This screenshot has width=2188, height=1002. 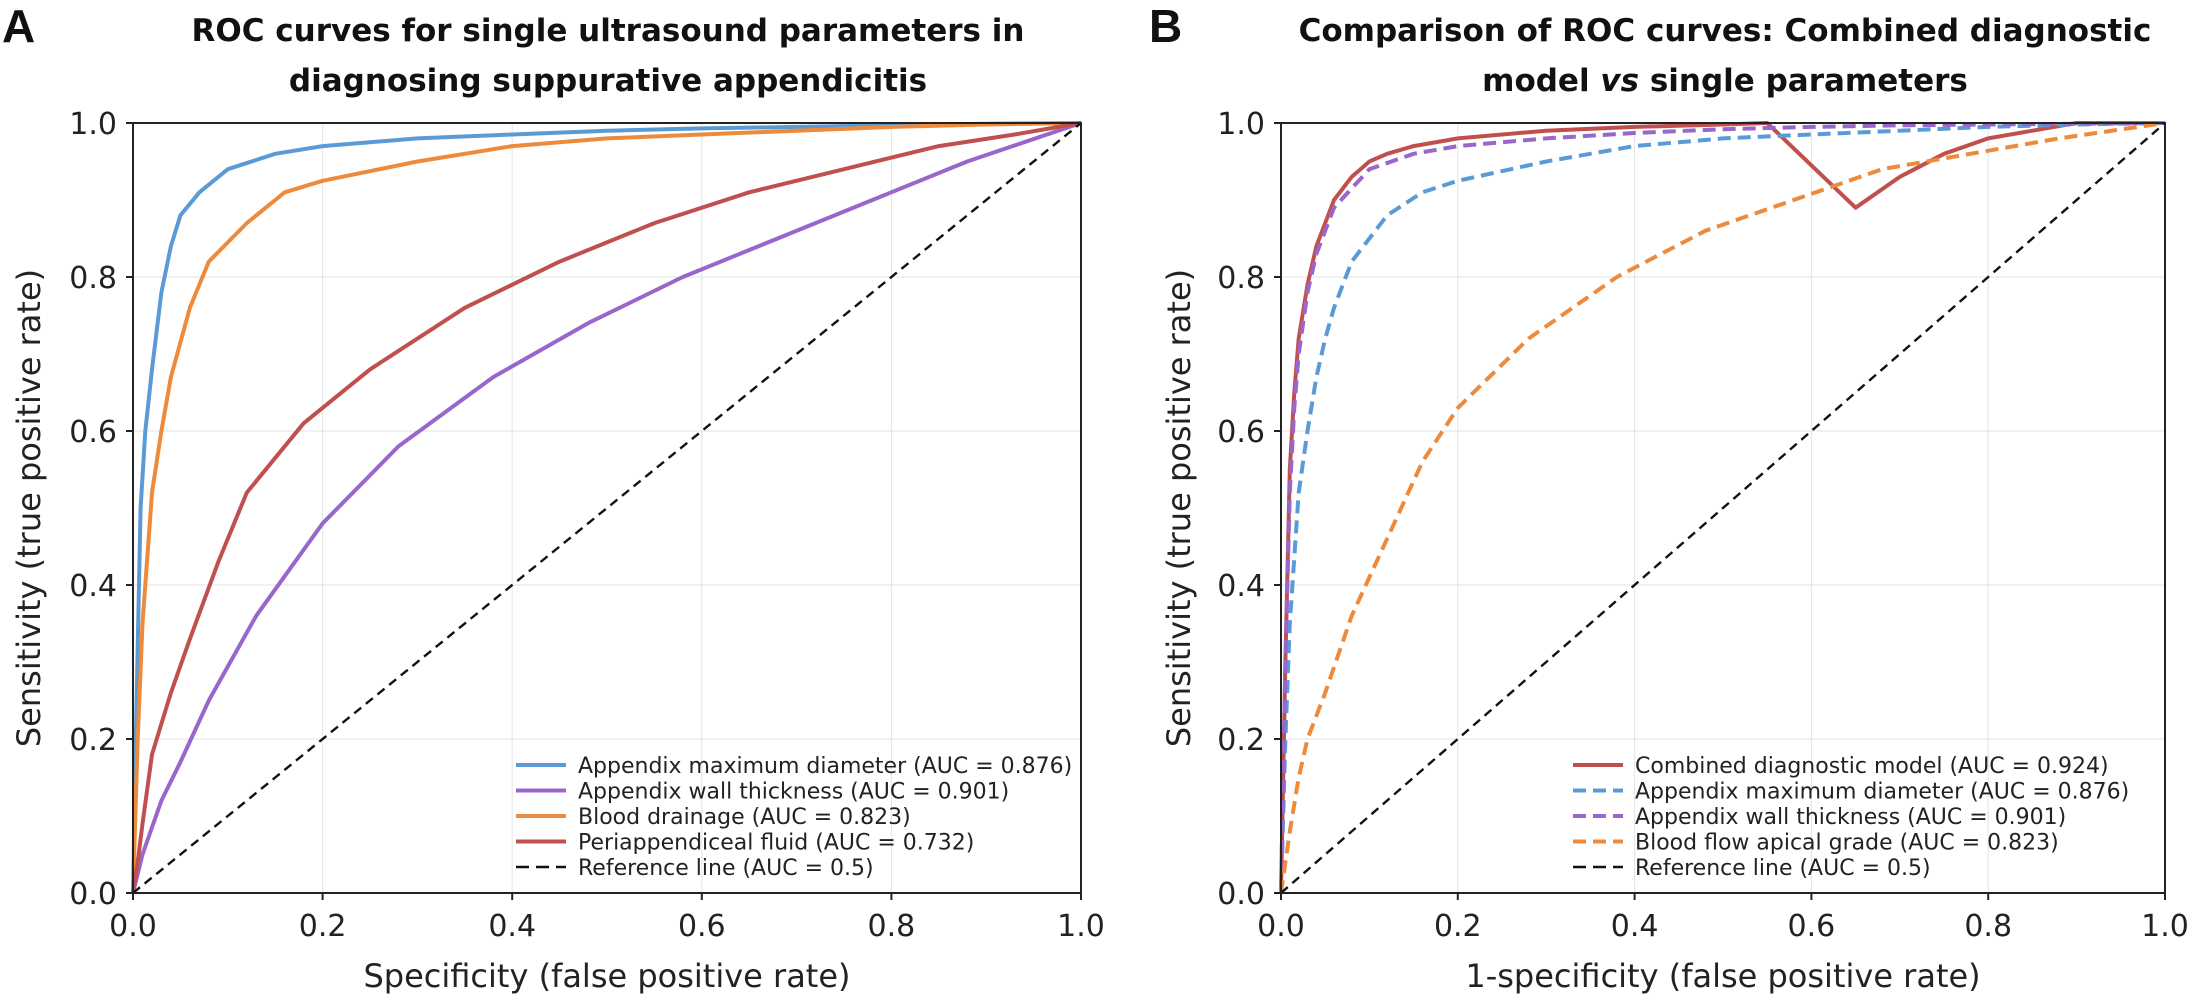 What do you see at coordinates (18, 26) in the screenshot?
I see `panel-letter: A` at bounding box center [18, 26].